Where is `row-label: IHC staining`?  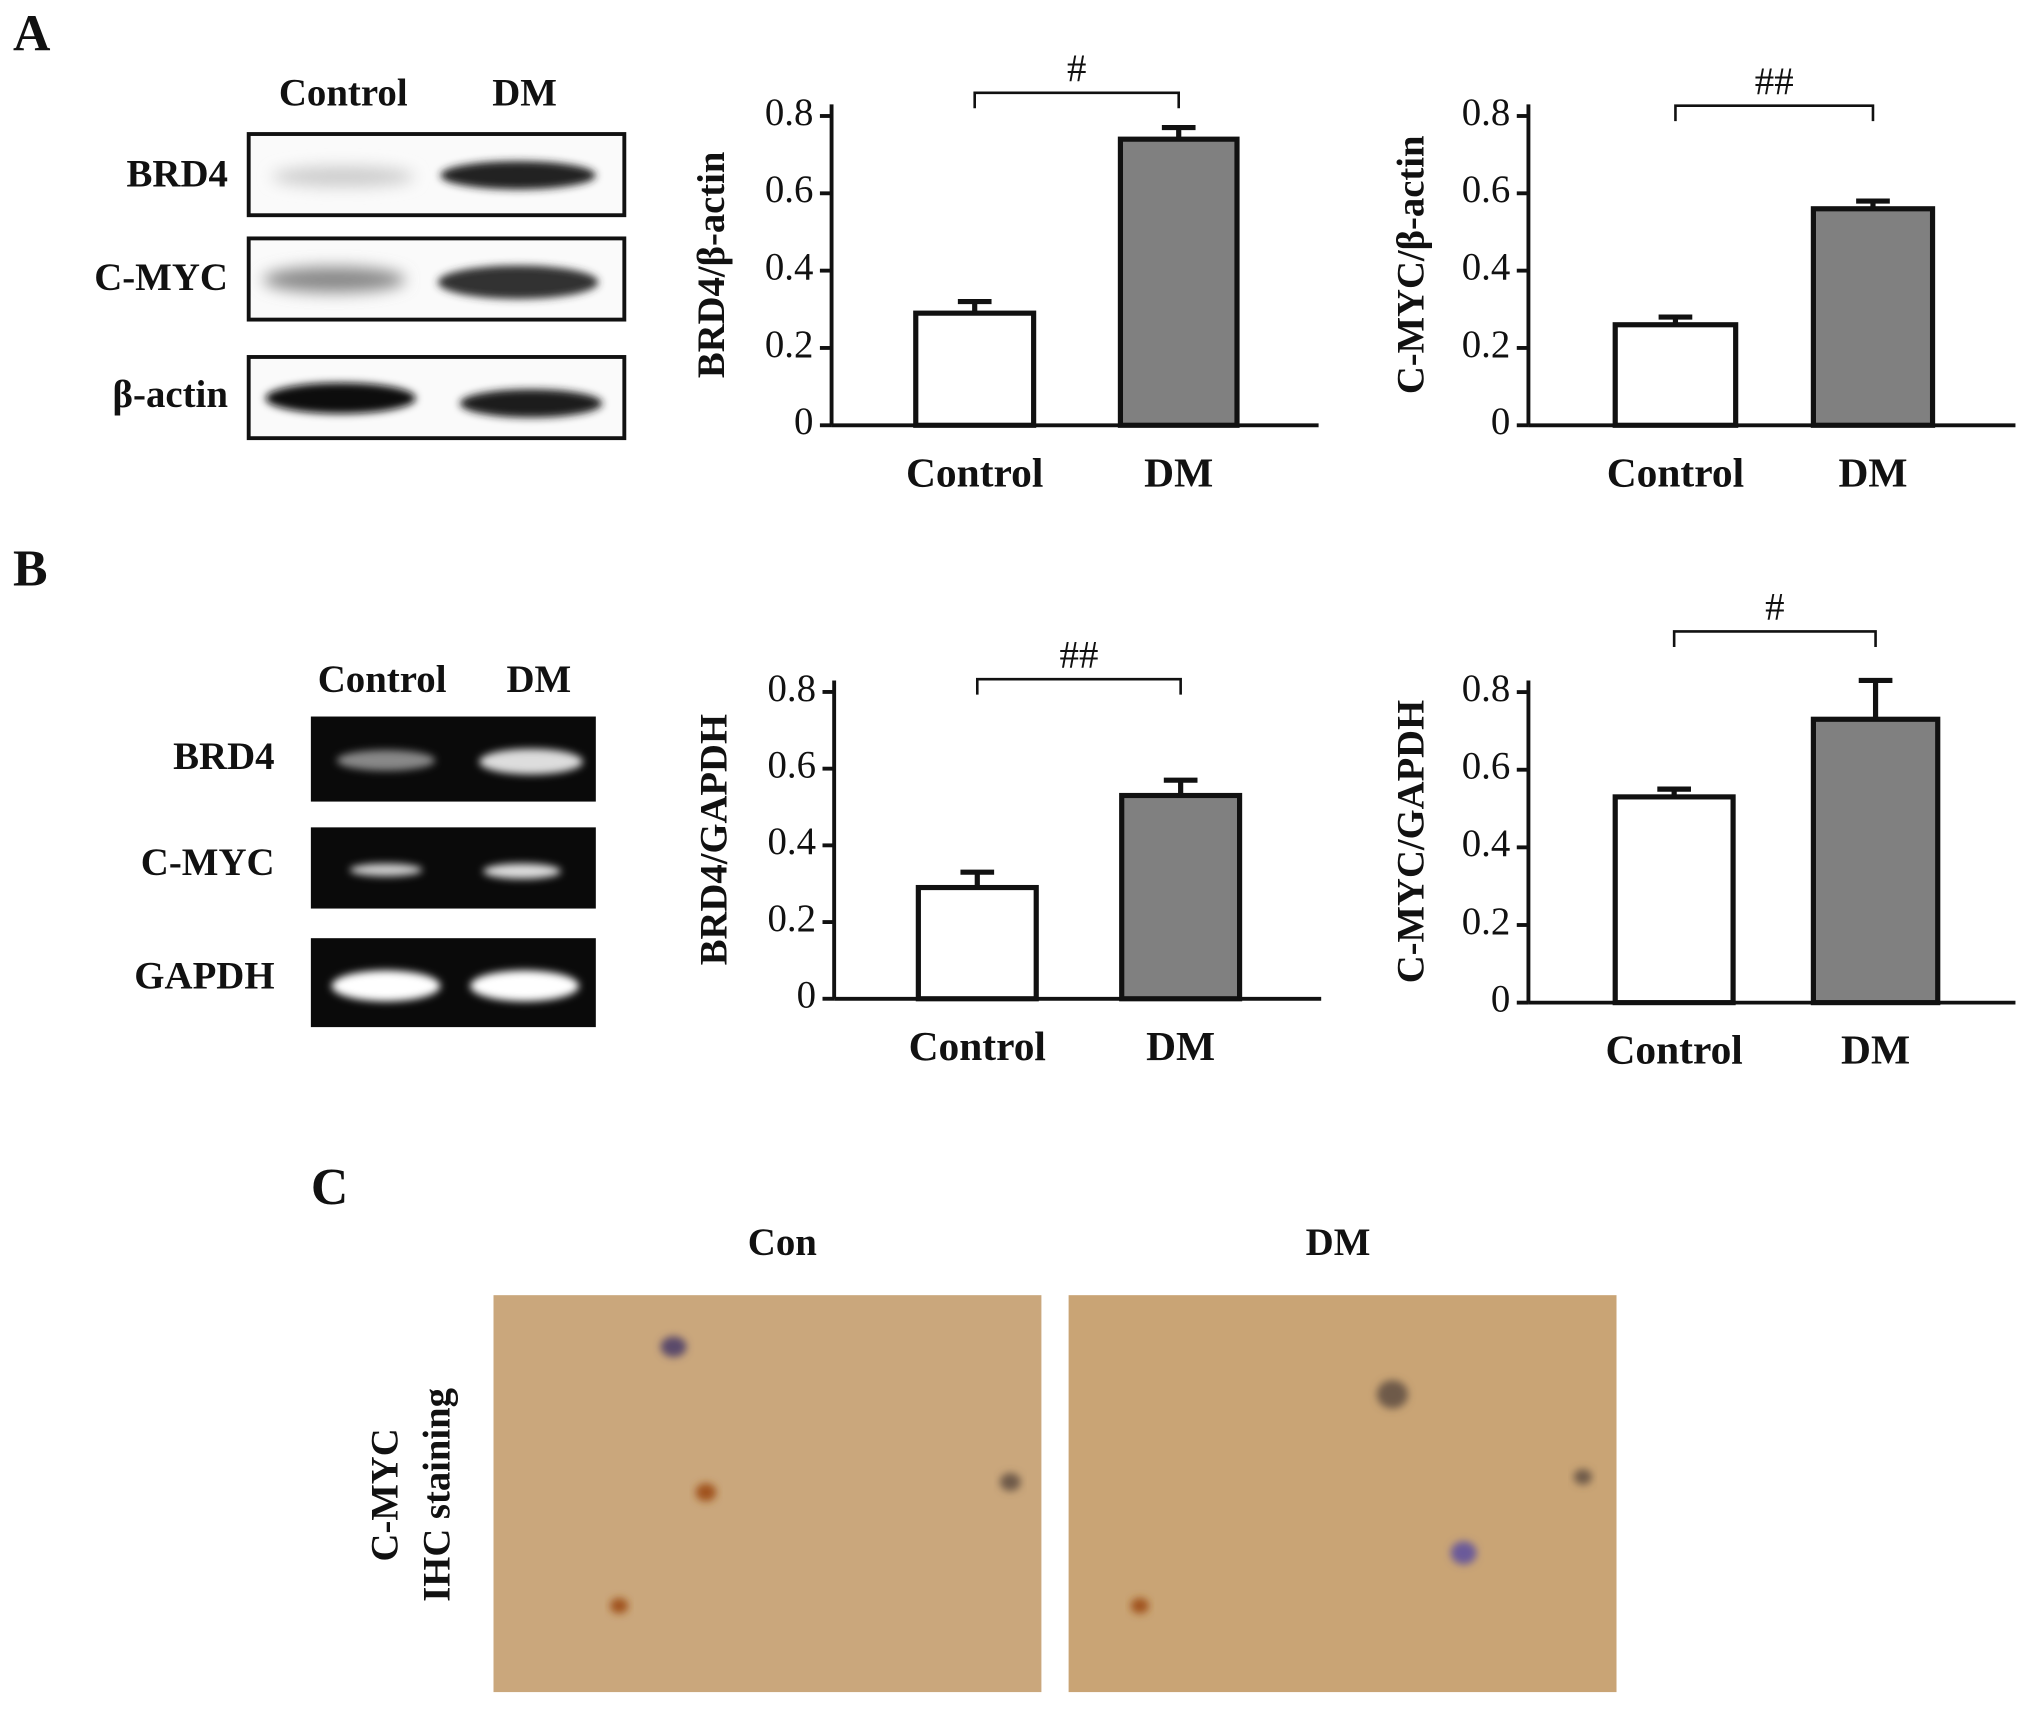
row-label: IHC staining is located at coordinates (436, 1495).